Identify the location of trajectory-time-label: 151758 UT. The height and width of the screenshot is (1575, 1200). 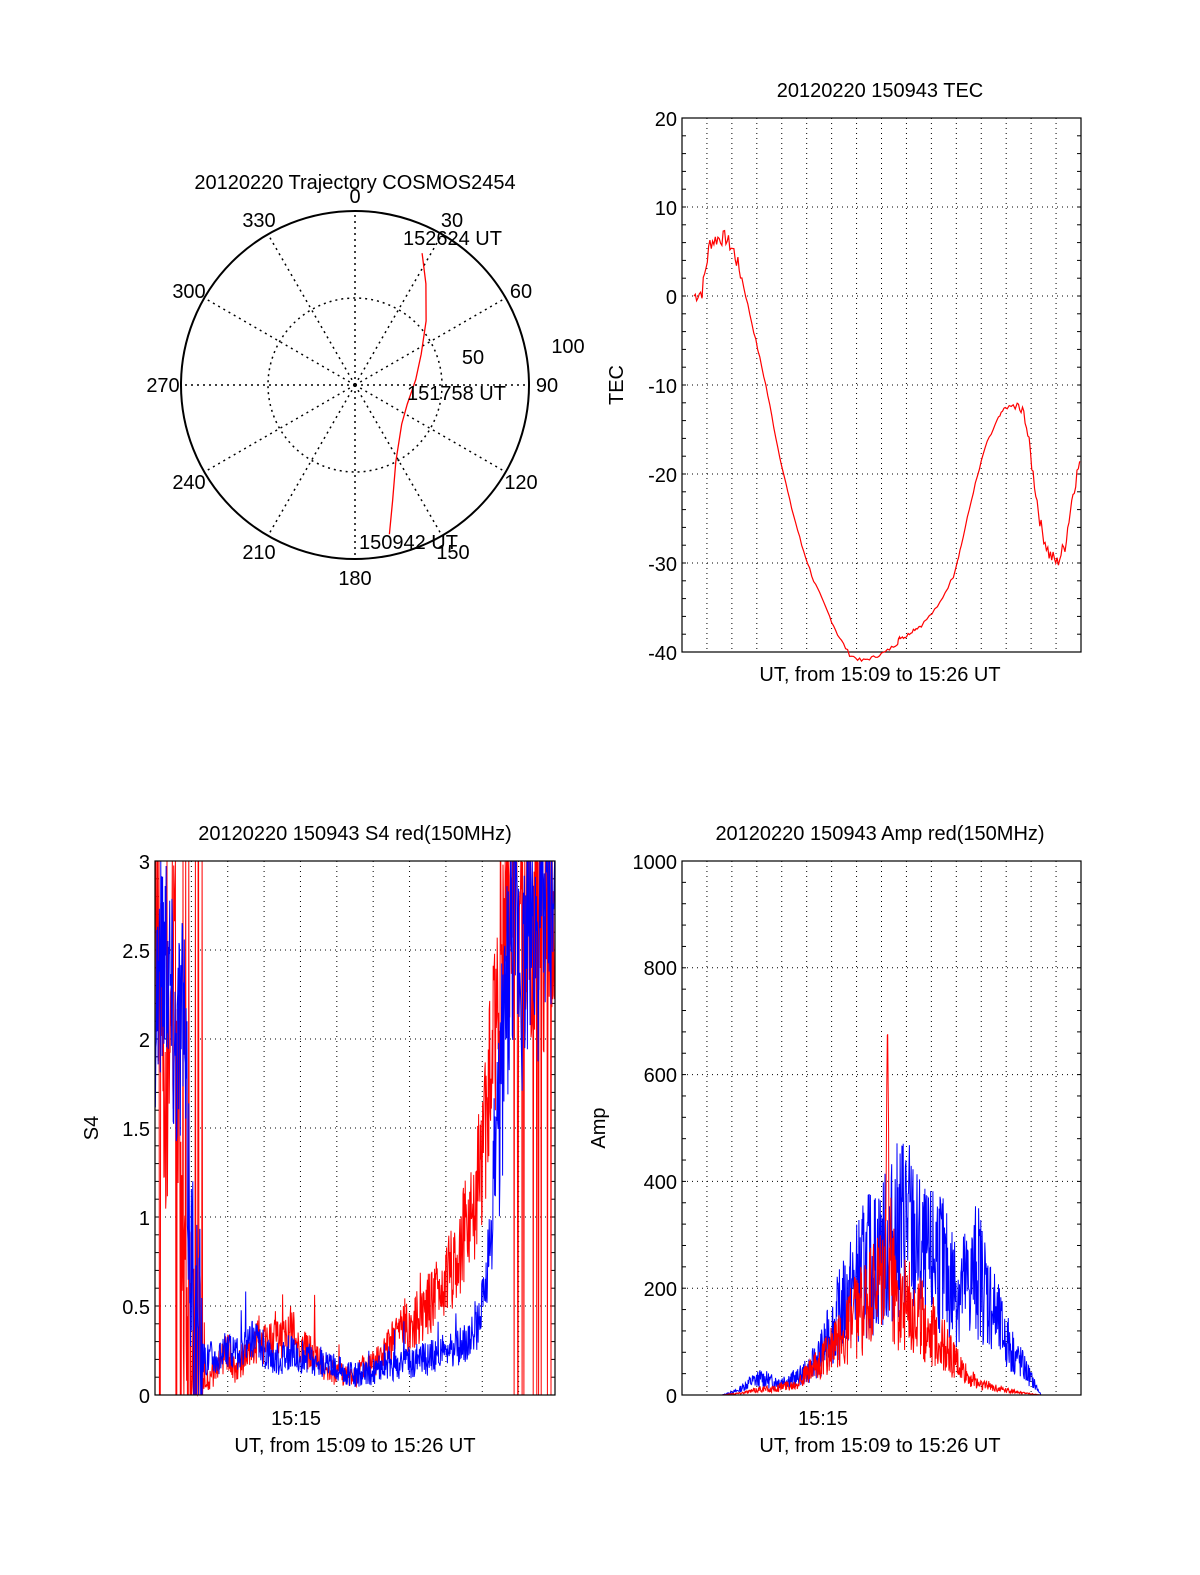
(456, 394).